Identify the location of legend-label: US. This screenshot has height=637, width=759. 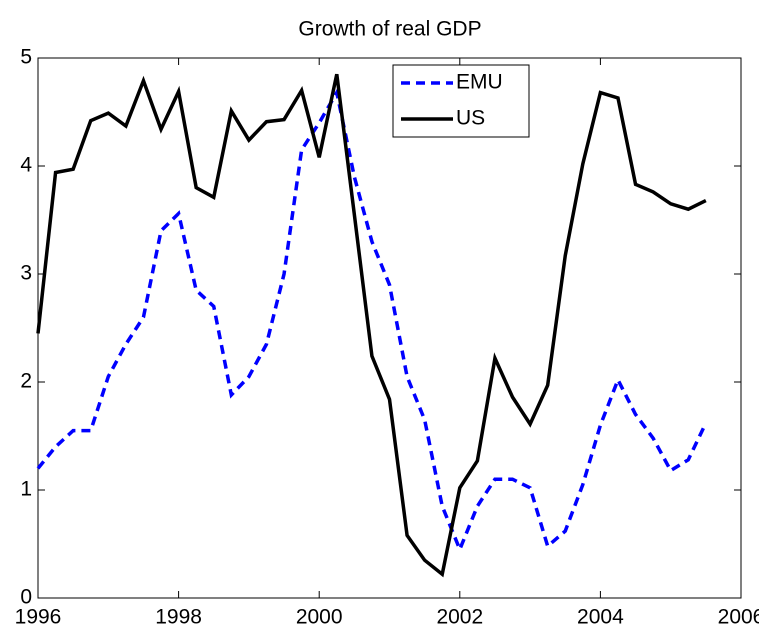
(470, 118).